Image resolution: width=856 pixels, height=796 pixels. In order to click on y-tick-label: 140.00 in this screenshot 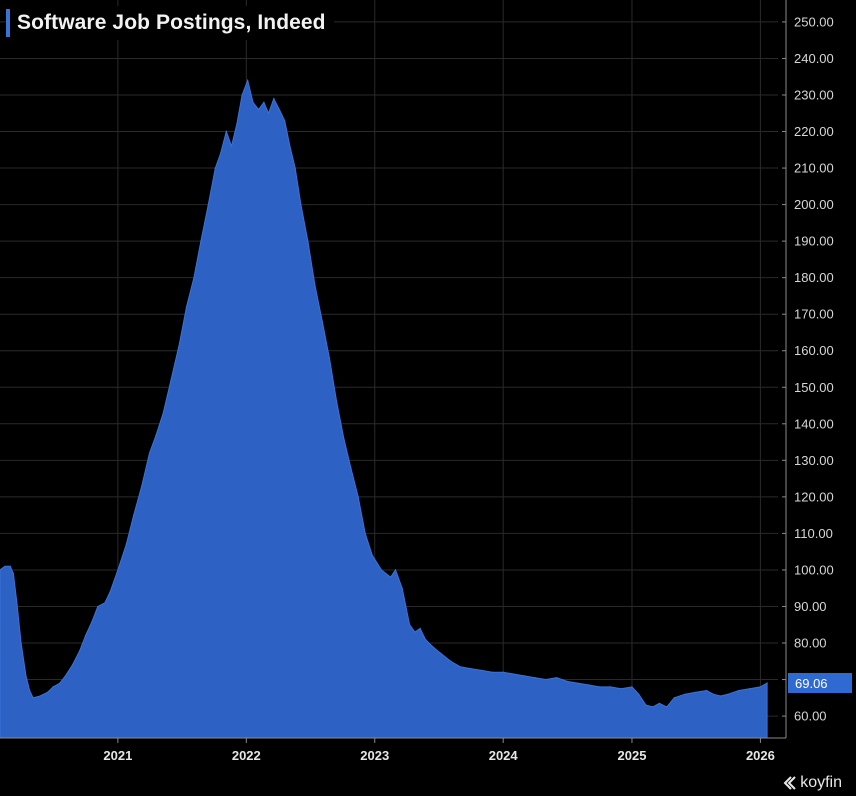, I will do `click(814, 423)`.